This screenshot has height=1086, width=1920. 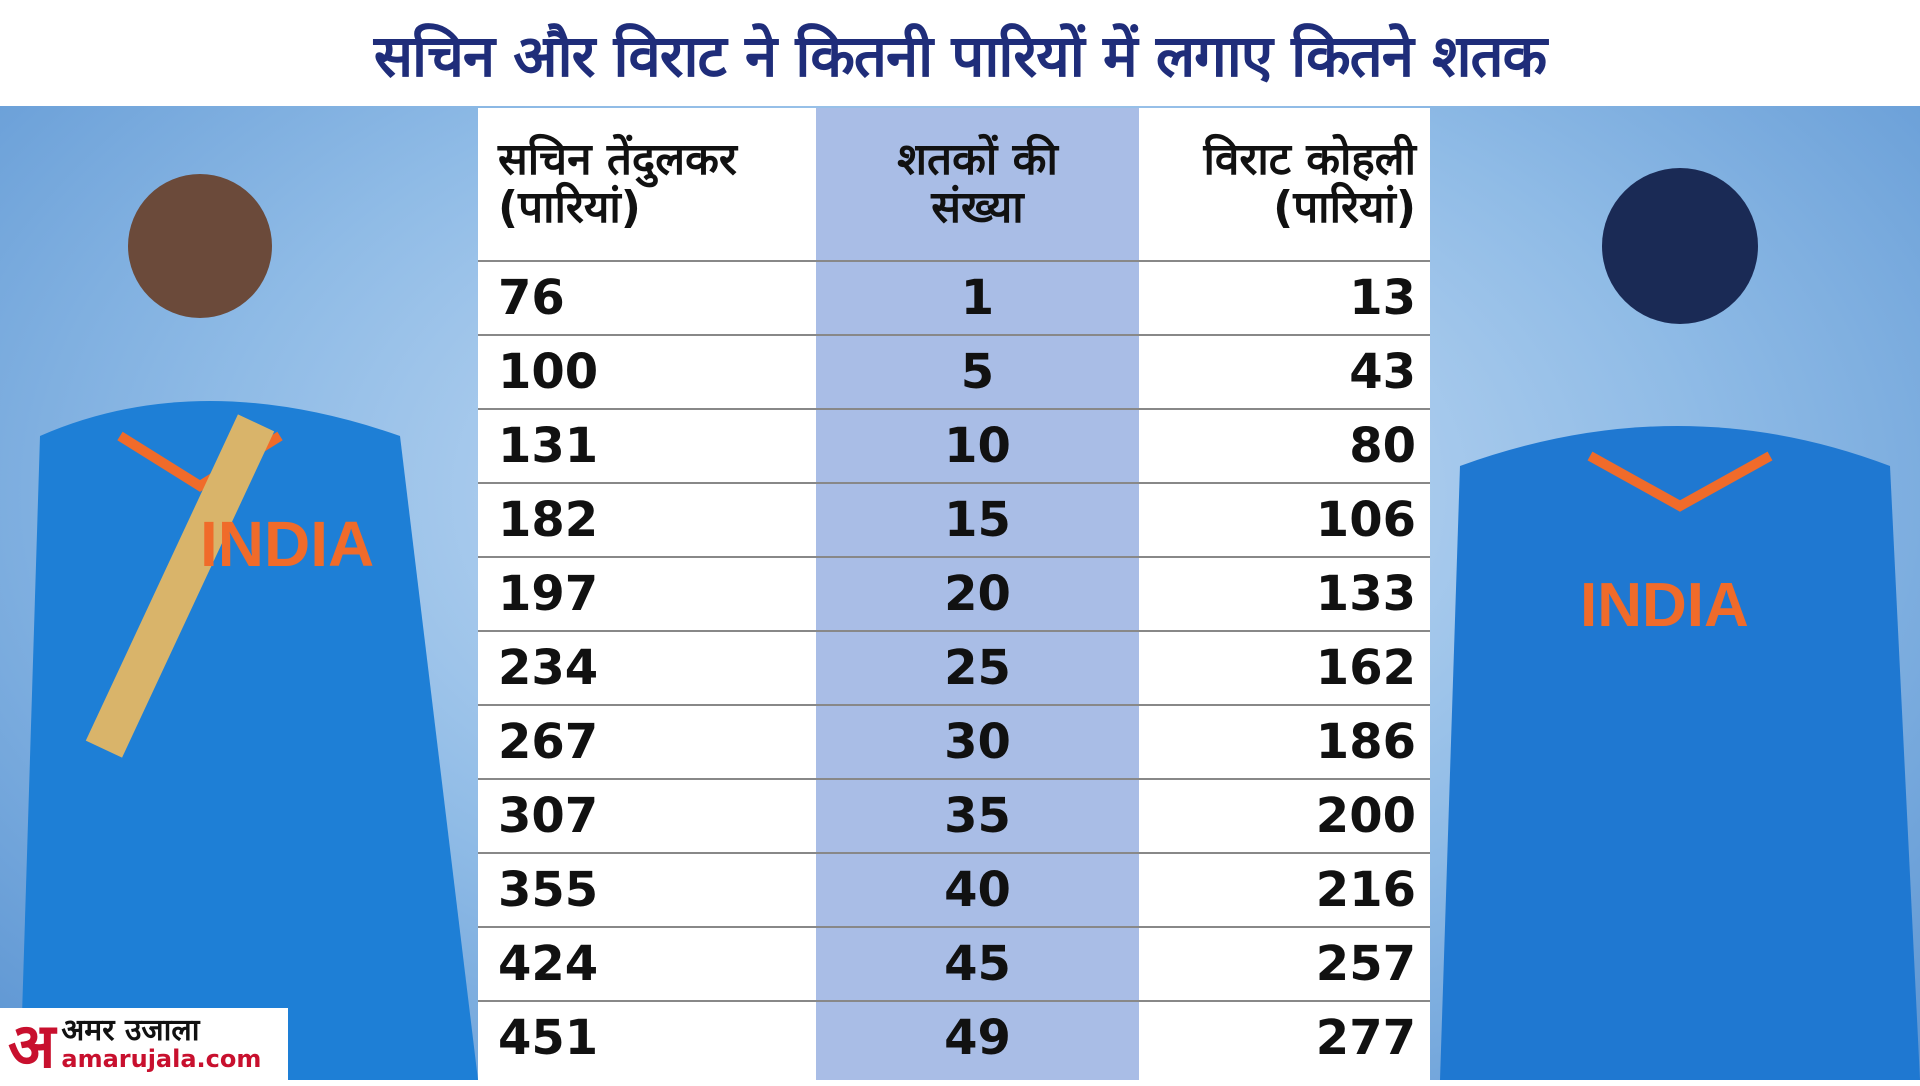 What do you see at coordinates (977, 888) in the screenshot?
I see `table-cell: 40` at bounding box center [977, 888].